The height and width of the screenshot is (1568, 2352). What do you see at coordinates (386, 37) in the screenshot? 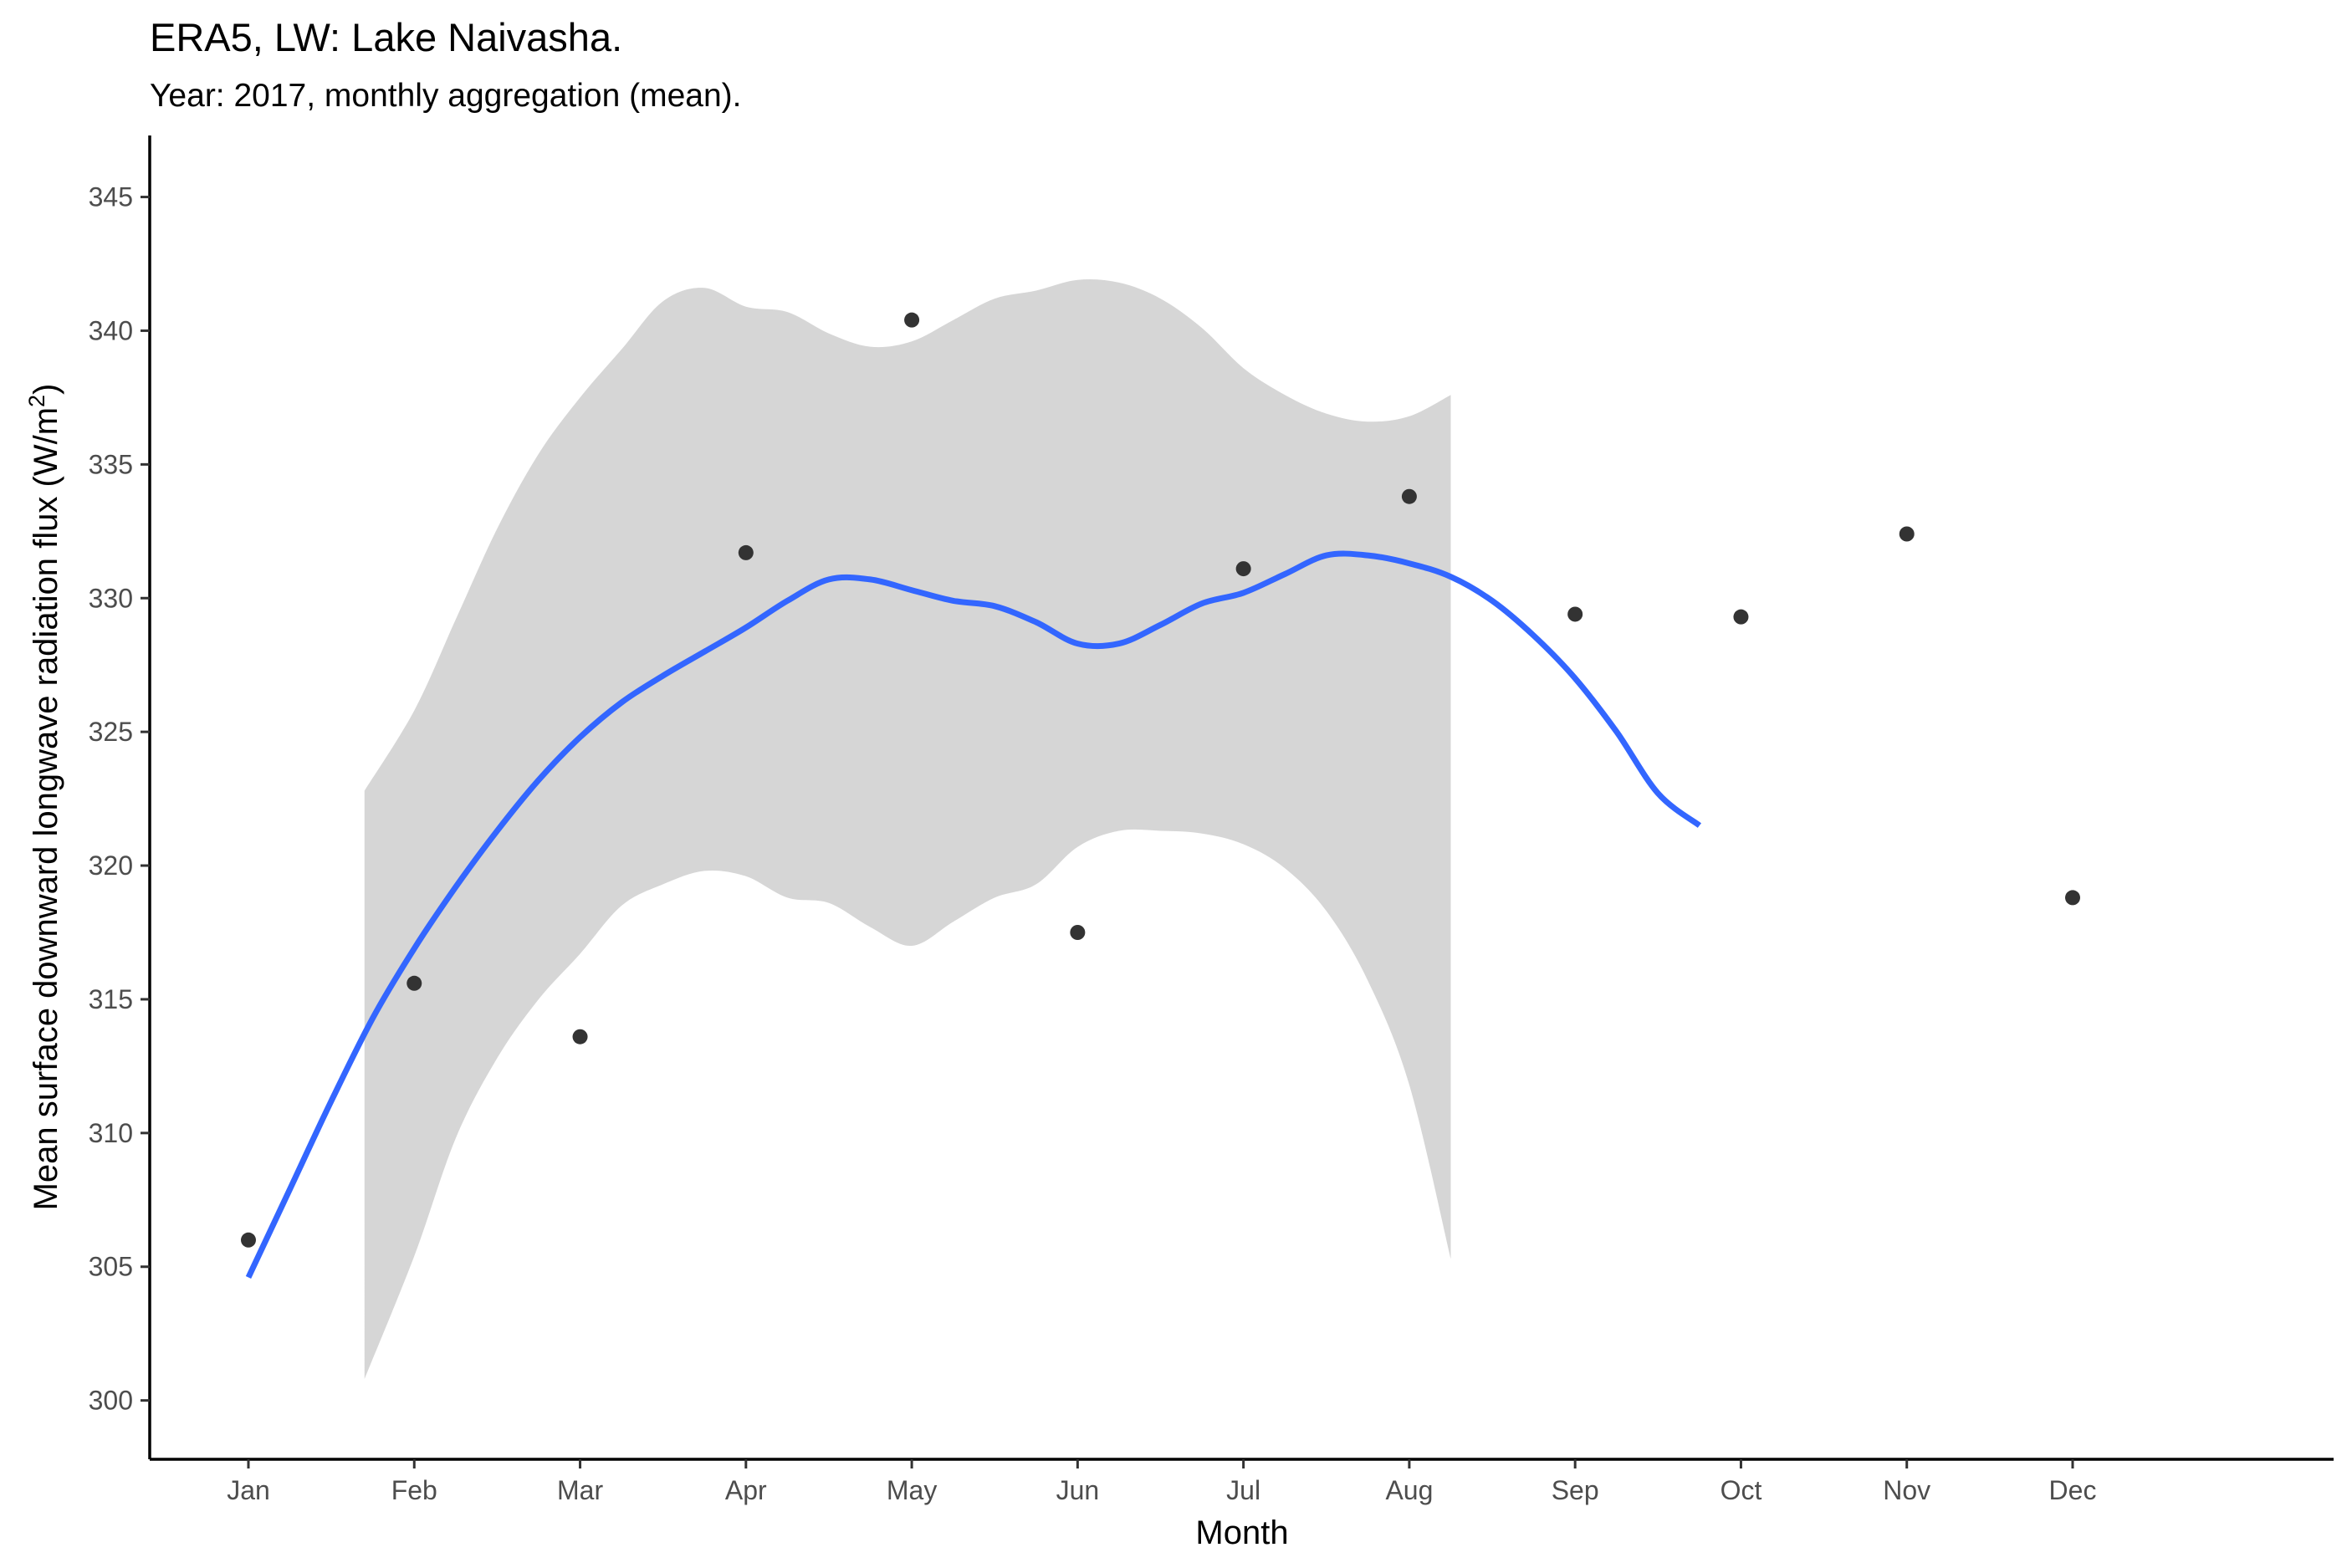
I see `chart-title: ERA5, LW: Lake Naivasha.` at bounding box center [386, 37].